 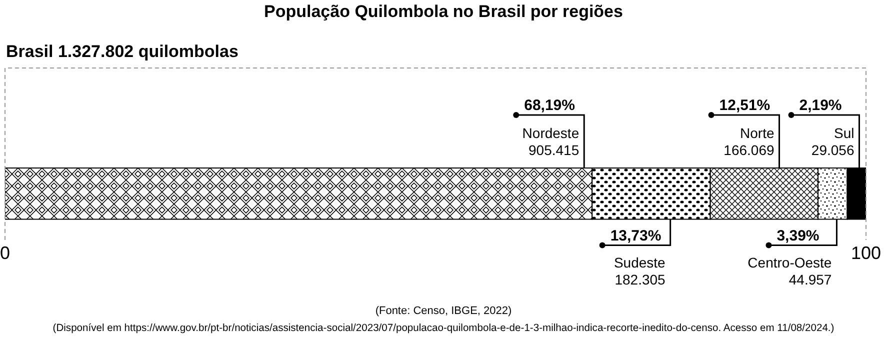 What do you see at coordinates (443, 311) in the screenshot?
I see `text: (Fonte: Censo, IBGE, 2022)` at bounding box center [443, 311].